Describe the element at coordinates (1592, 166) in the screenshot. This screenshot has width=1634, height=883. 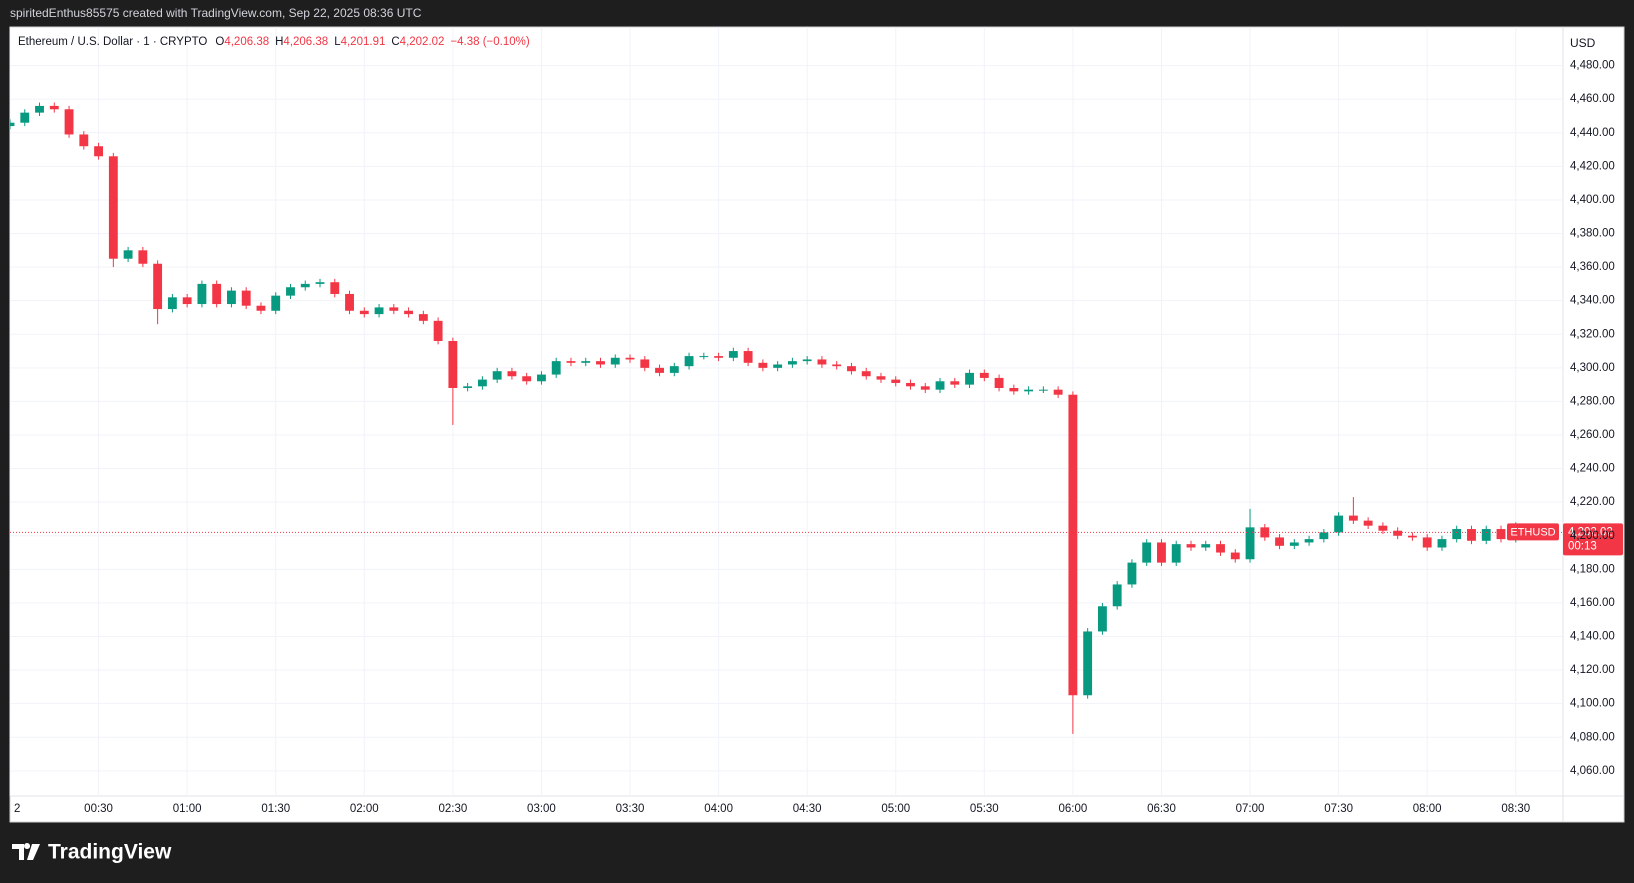
I see `y-tick-label: 4,420.00` at that location.